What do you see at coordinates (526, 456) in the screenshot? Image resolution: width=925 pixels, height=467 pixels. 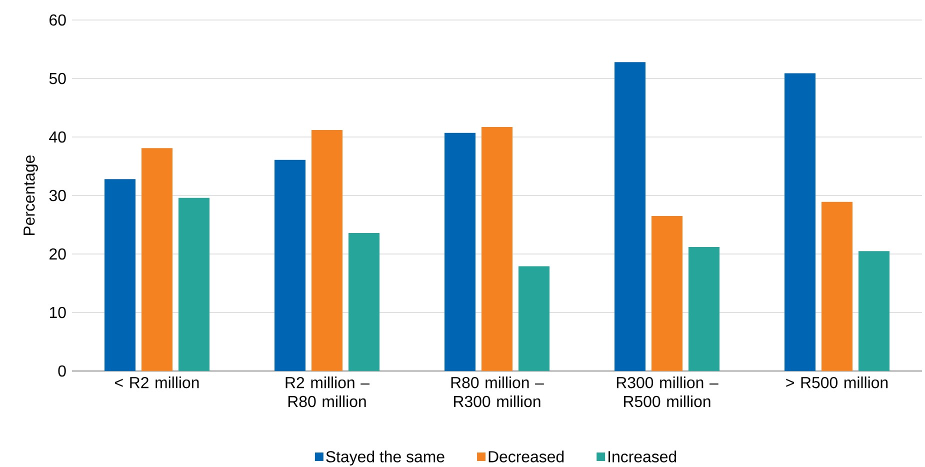 I see `legend-label: Decreased` at bounding box center [526, 456].